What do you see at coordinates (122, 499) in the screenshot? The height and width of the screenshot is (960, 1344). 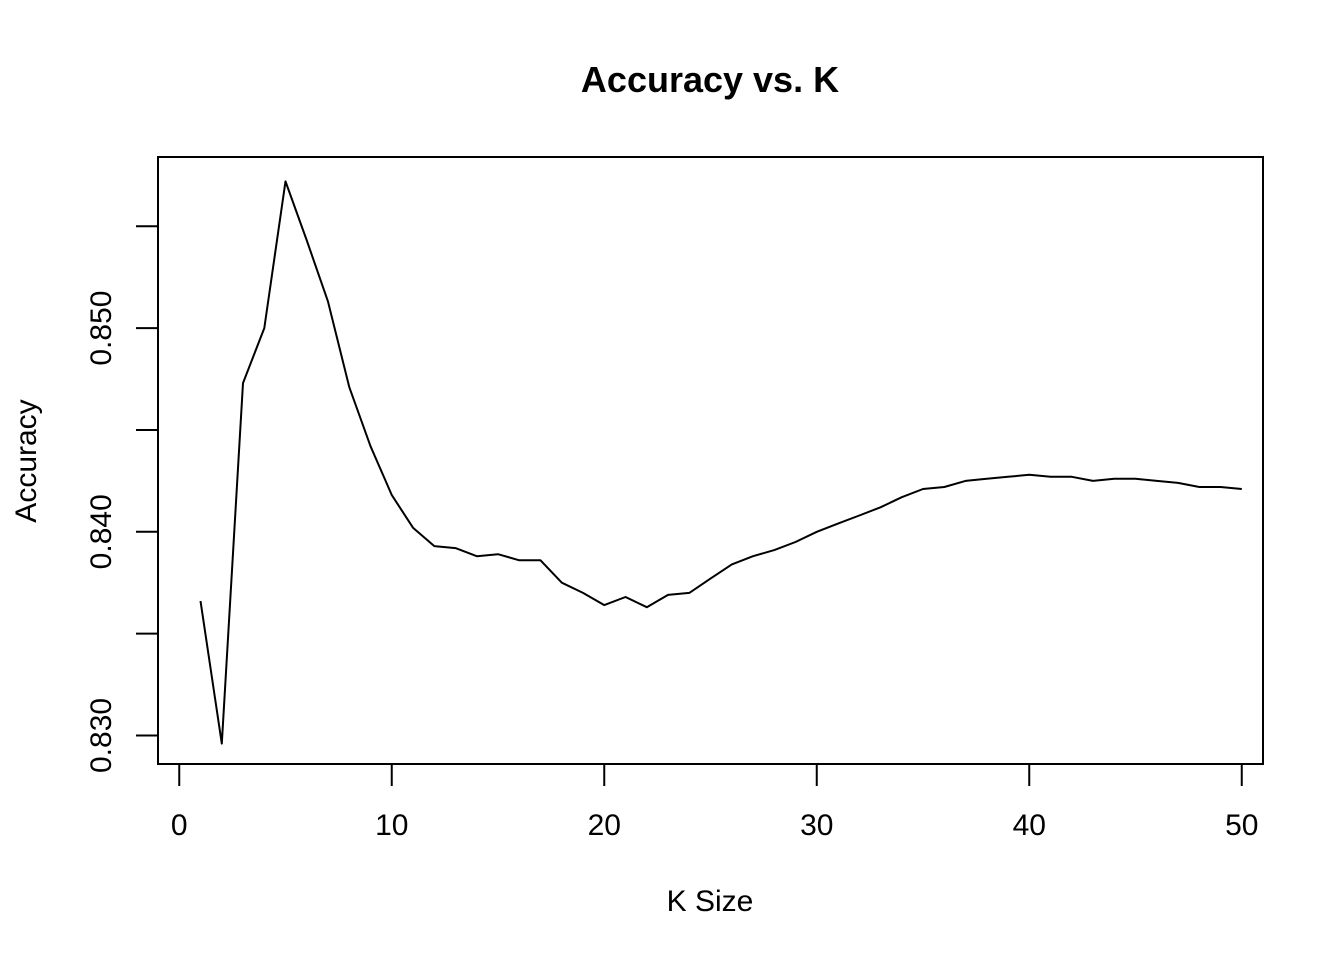 I see `y-axis: 0.830 0.840 0.850` at bounding box center [122, 499].